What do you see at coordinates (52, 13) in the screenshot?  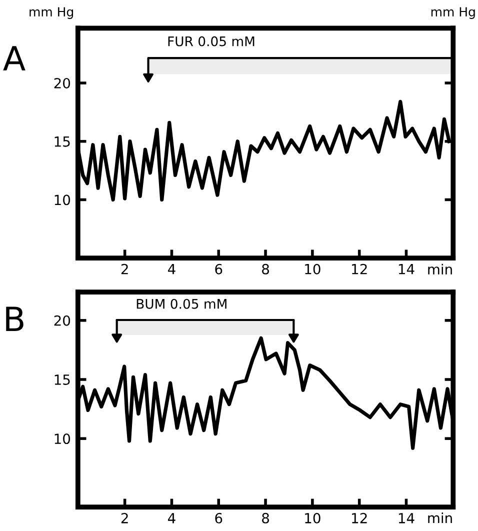 I see `y-axis-title: mm Hg` at bounding box center [52, 13].